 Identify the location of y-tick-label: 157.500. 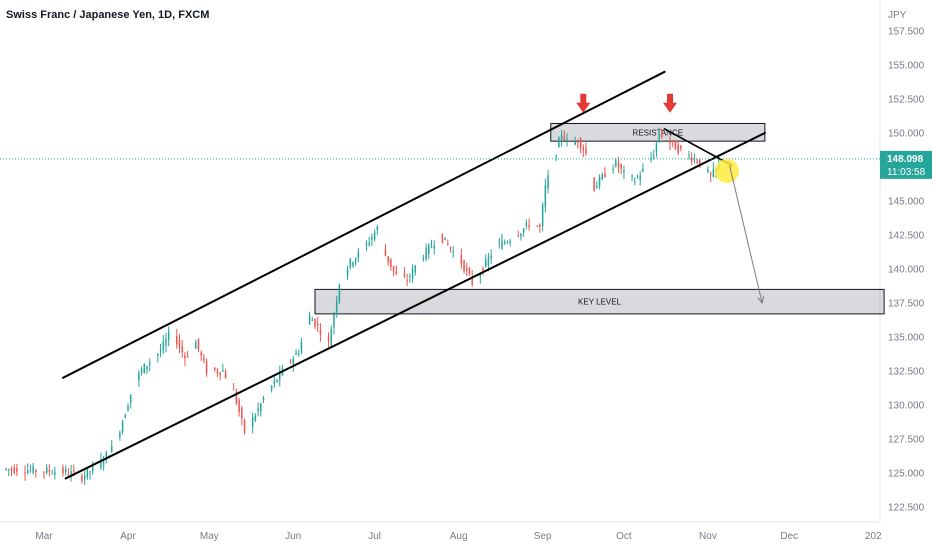
(906, 32).